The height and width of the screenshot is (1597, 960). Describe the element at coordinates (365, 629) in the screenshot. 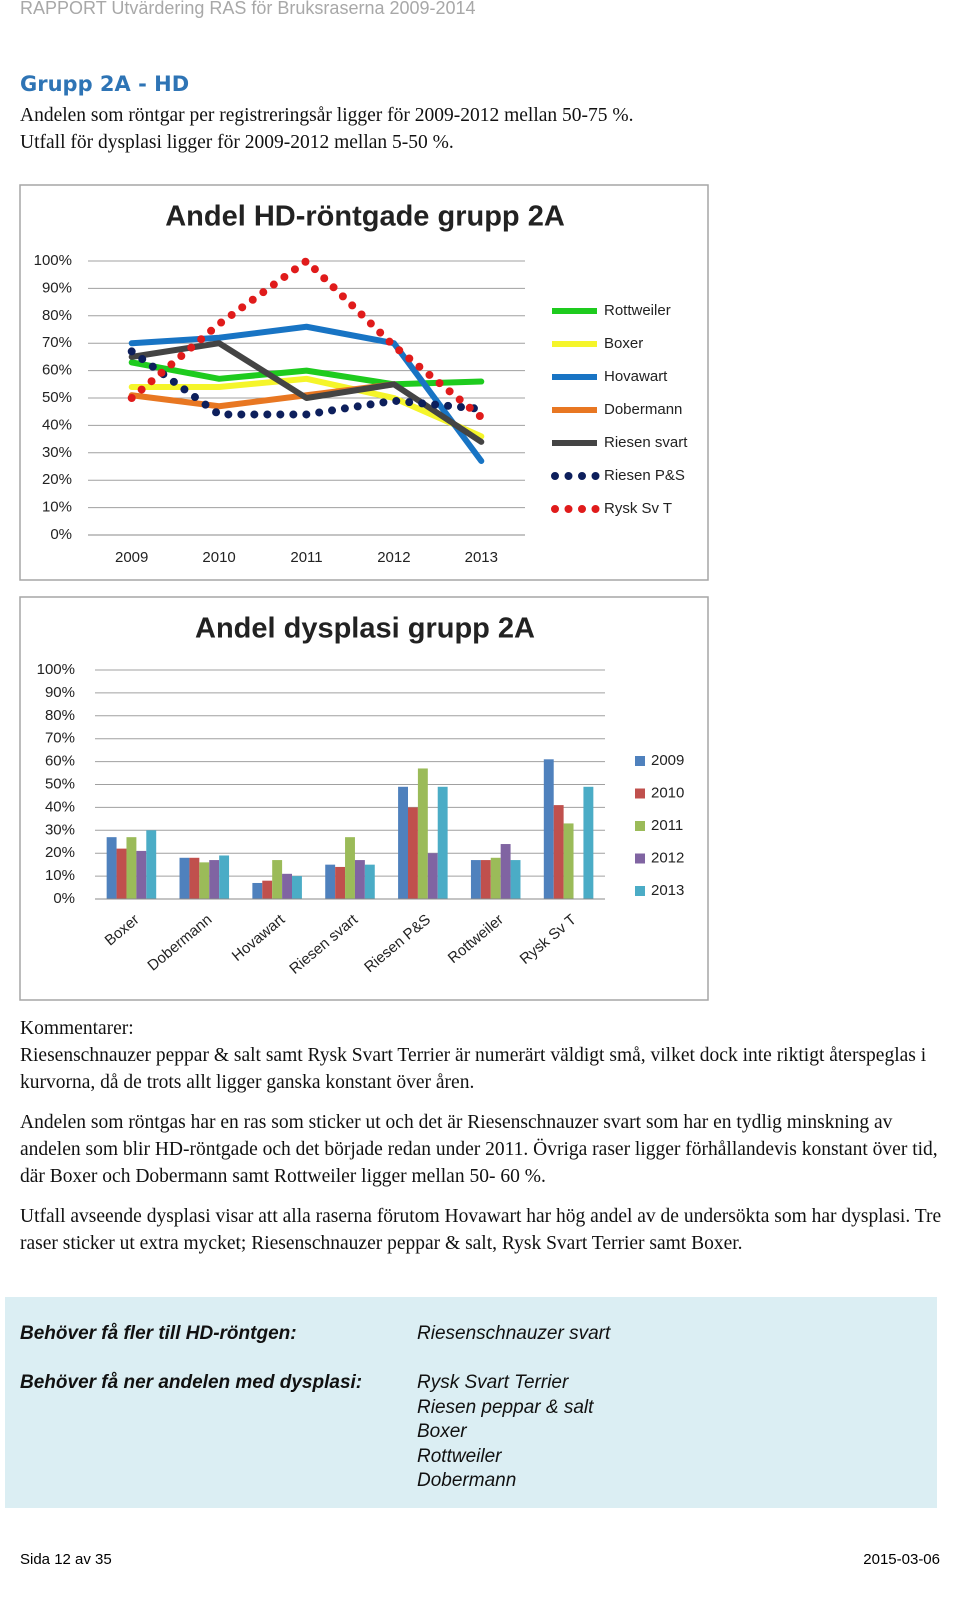

I see `chart-title: Andel dysplasi grupp 2A` at that location.